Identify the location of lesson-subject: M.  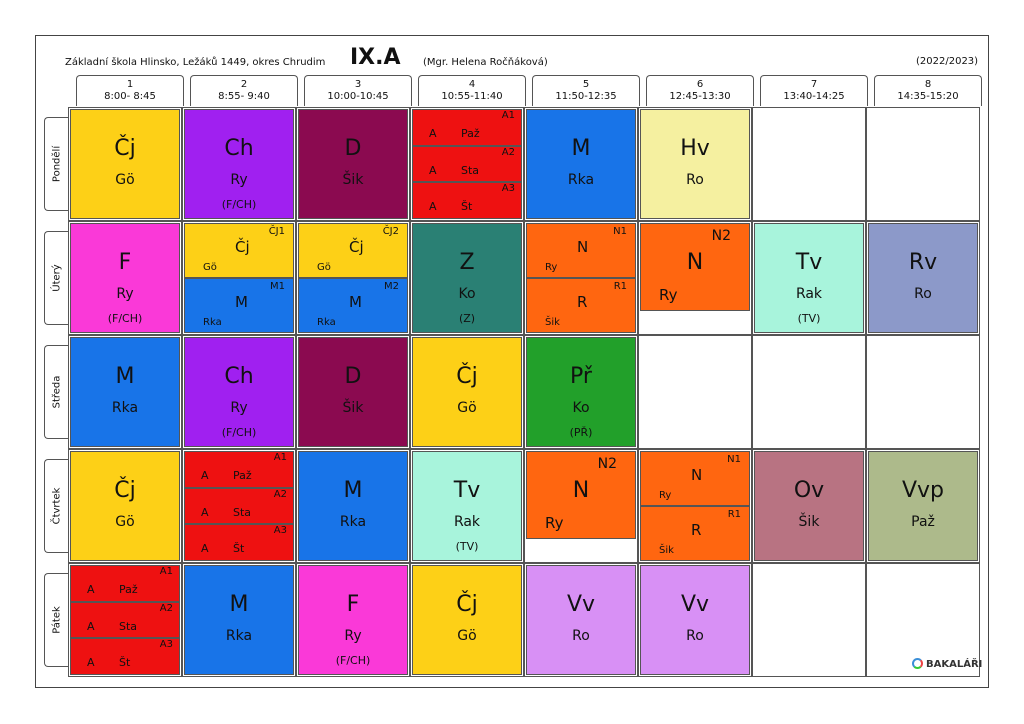
(353, 490).